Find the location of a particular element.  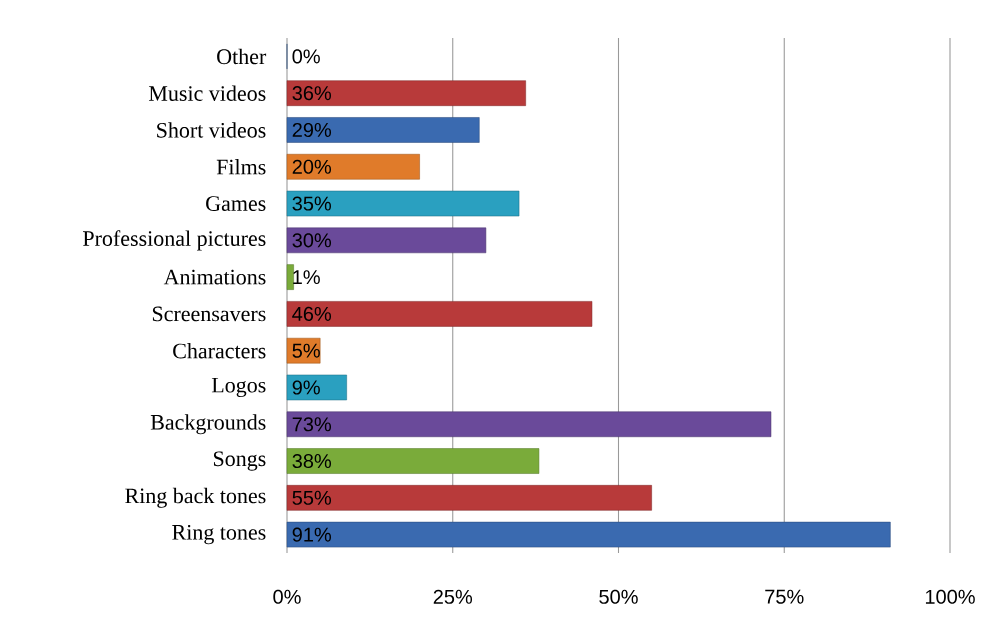

y-tick-label: Music videos is located at coordinates (207, 93).